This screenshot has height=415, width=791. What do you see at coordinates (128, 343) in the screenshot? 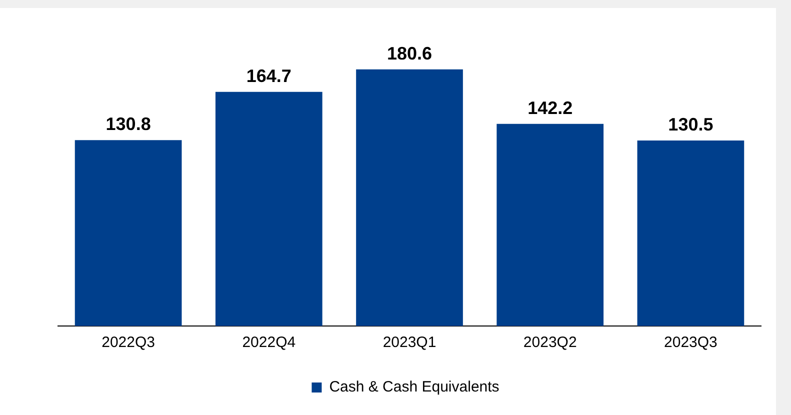
I see `x-tick-label: 2022Q3` at bounding box center [128, 343].